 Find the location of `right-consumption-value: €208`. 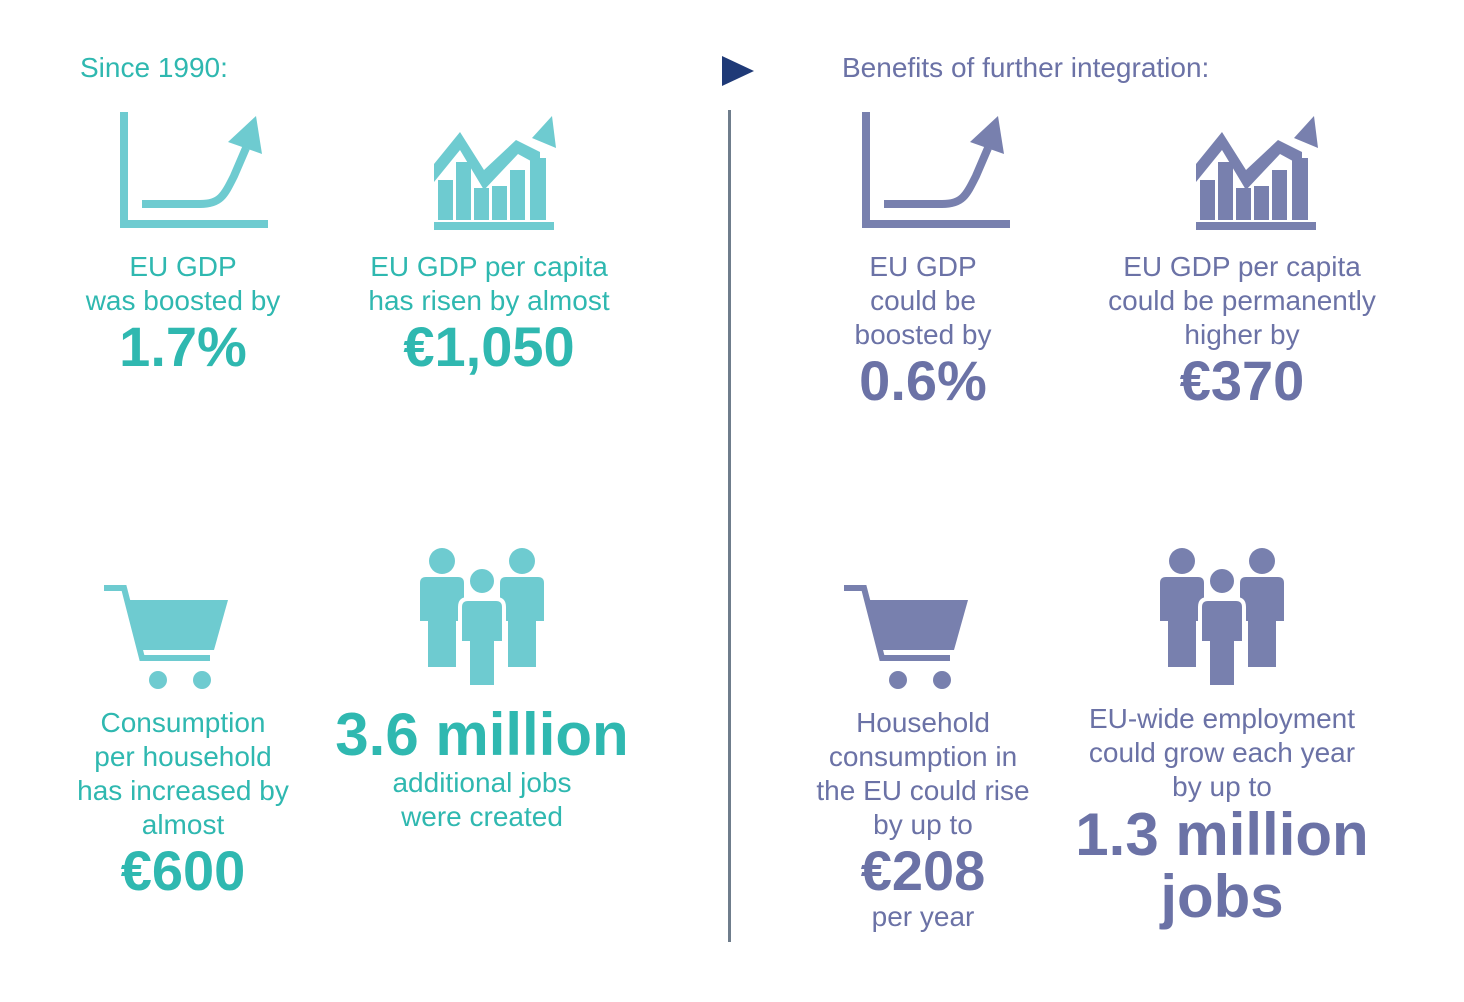

right-consumption-value: €208 is located at coordinates (923, 870).